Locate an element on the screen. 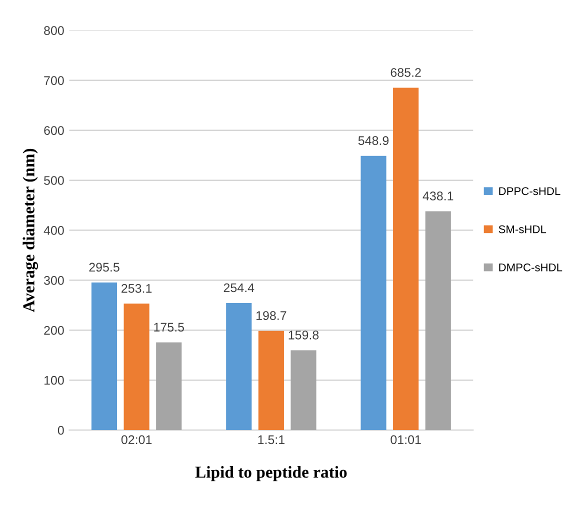 This screenshot has height=506, width=577. data-label: 685.2 is located at coordinates (405, 72).